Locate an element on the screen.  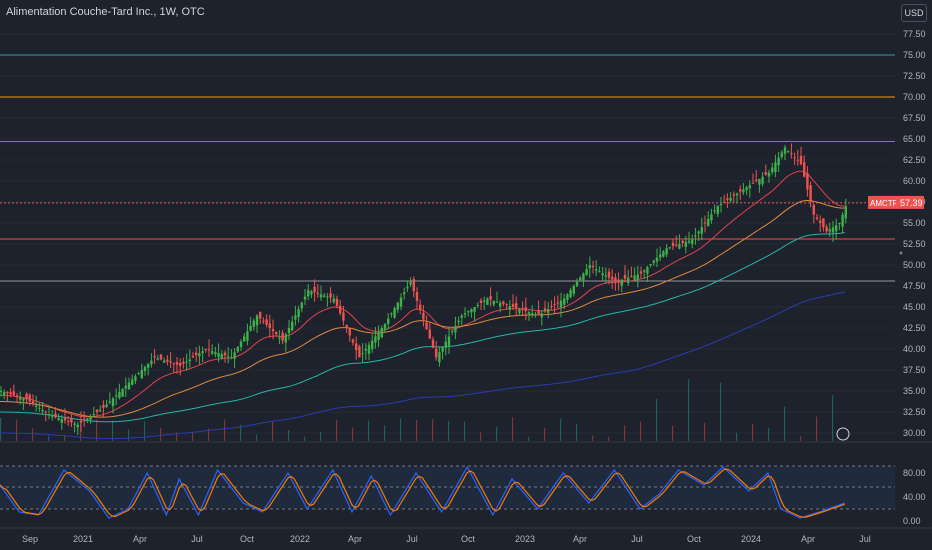
y-tick-label: 65.00 is located at coordinates (914, 139).